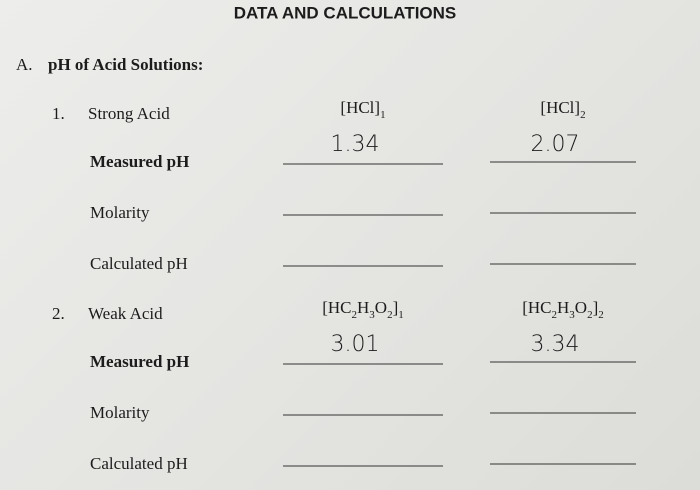  I want to click on handwritten-answer: 2.07, so click(555, 144).